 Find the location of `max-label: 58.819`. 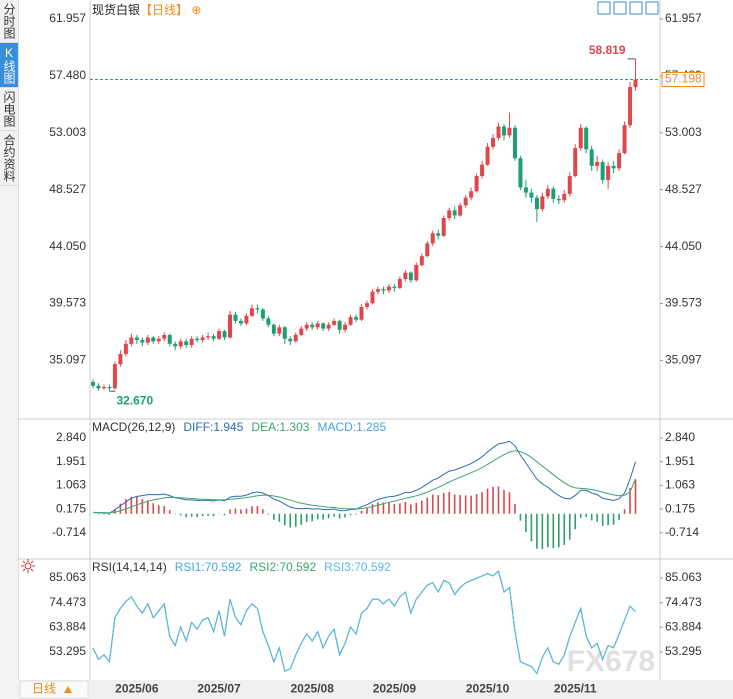

max-label: 58.819 is located at coordinates (607, 50).